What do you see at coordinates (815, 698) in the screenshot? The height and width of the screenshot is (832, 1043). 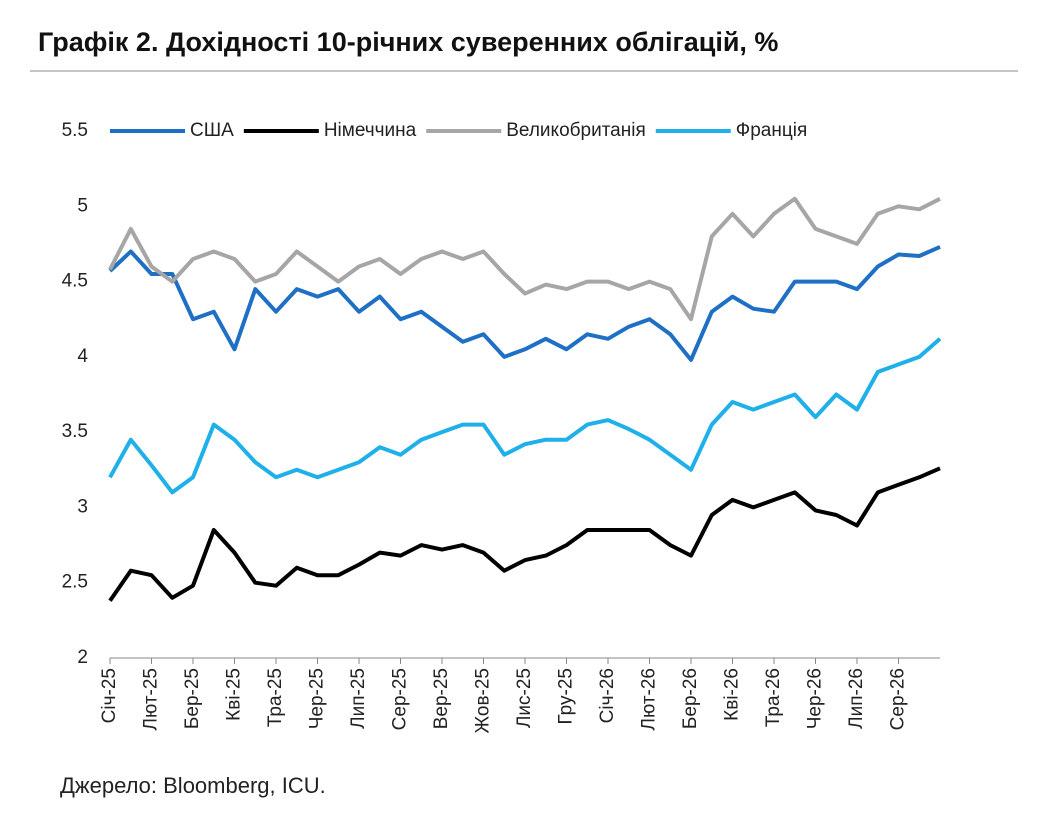 I see `x-tick-label: Чер-26` at bounding box center [815, 698].